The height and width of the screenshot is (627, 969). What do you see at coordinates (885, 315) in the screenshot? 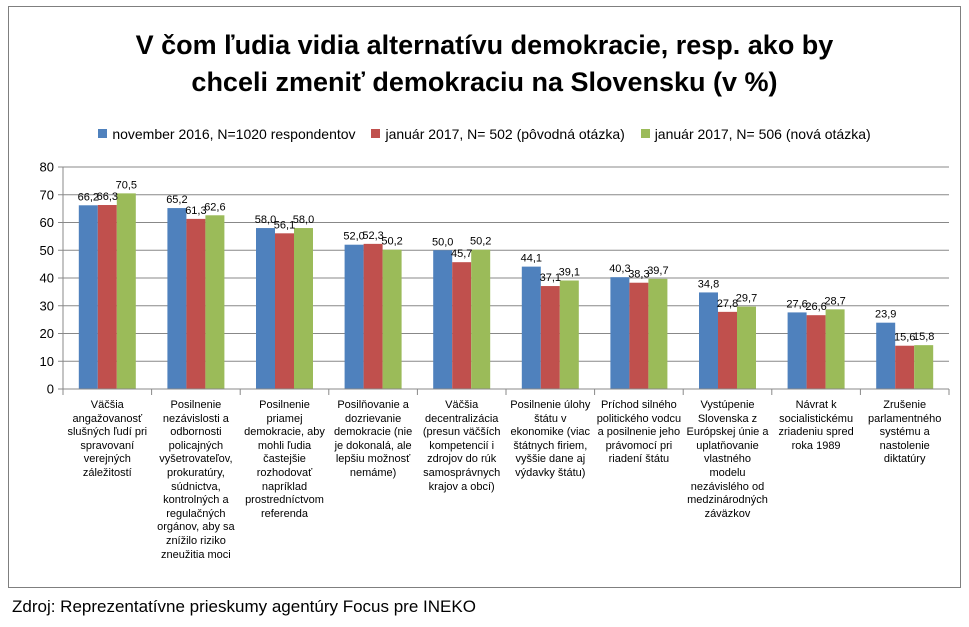
I see `data-label: 23,9` at bounding box center [885, 315].